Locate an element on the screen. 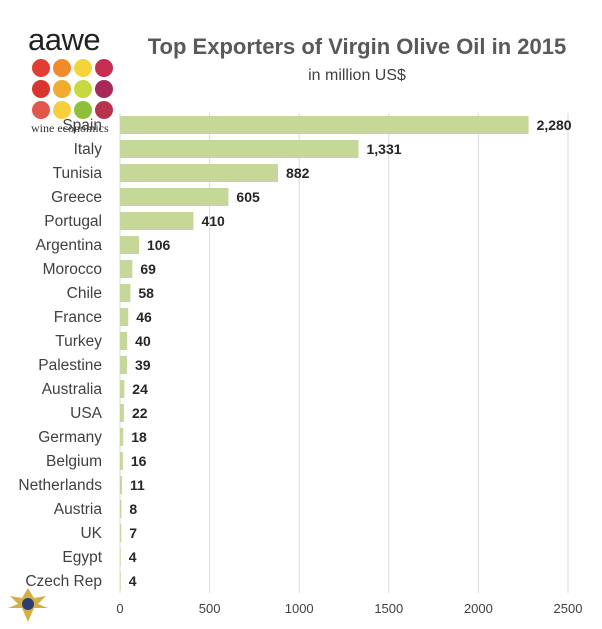 This screenshot has width=602, height=629. category-label: Palestine is located at coordinates (70, 365).